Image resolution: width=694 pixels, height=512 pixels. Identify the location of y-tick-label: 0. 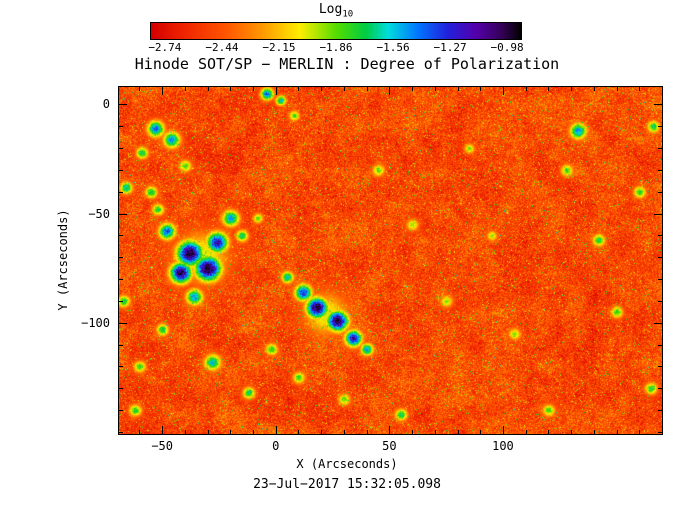
(106, 104).